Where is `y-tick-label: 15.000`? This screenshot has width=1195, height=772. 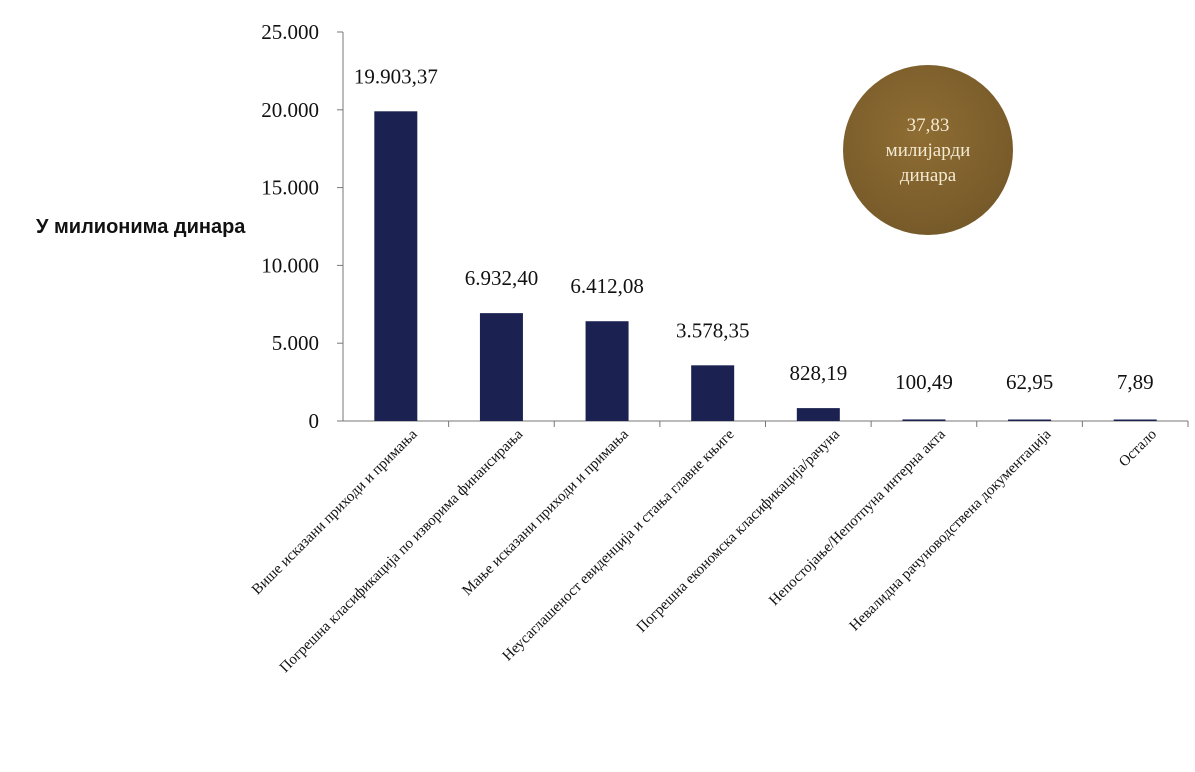
y-tick-label: 15.000 is located at coordinates (290, 188).